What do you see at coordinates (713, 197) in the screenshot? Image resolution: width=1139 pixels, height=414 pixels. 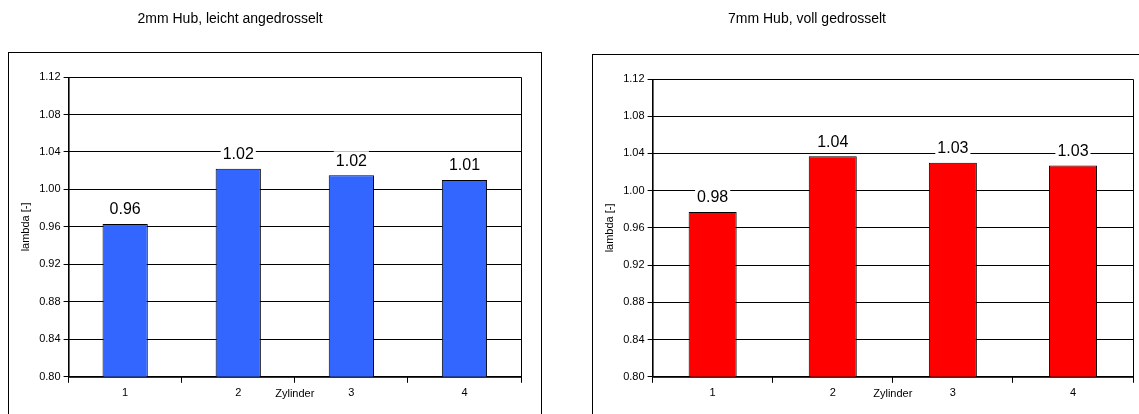 I see `data-label: 0.98` at bounding box center [713, 197].